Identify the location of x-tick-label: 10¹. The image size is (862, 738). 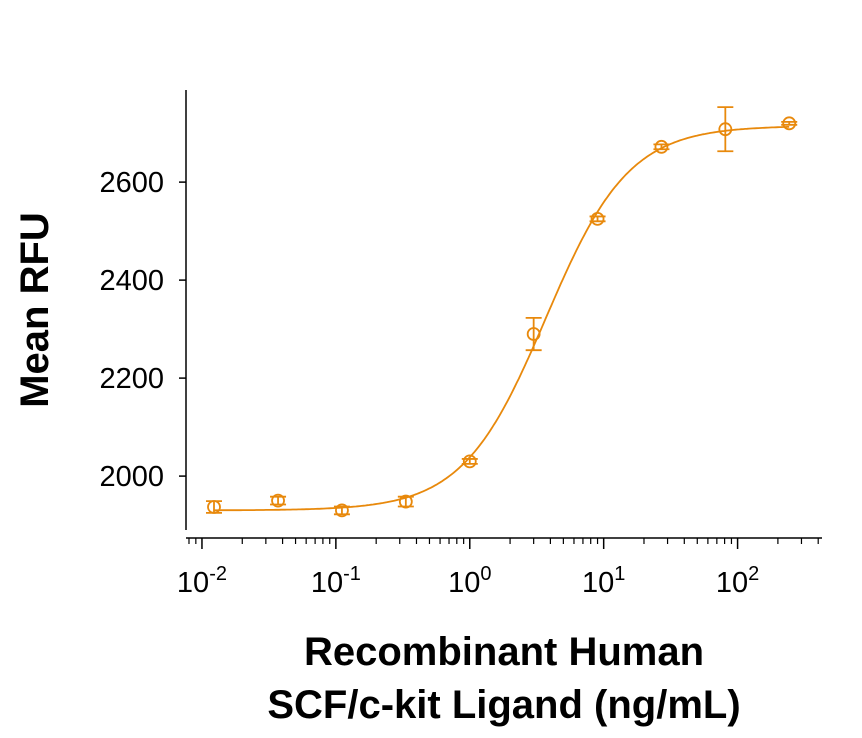
(603, 581).